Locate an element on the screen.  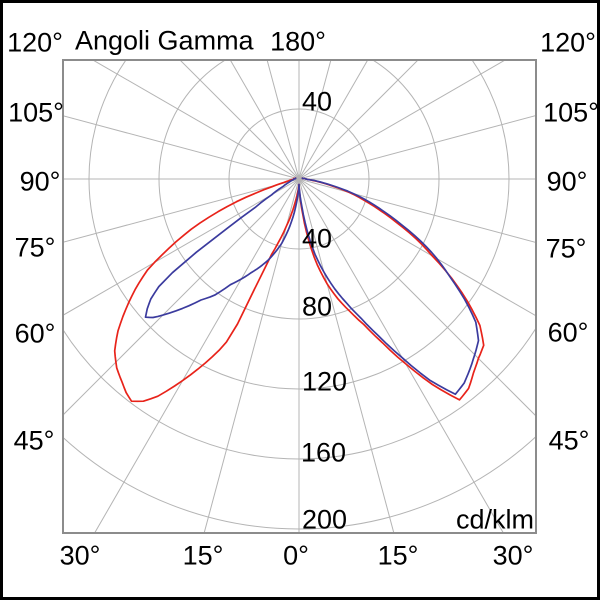
chart-title: Angoli Gamma is located at coordinates (164, 40).